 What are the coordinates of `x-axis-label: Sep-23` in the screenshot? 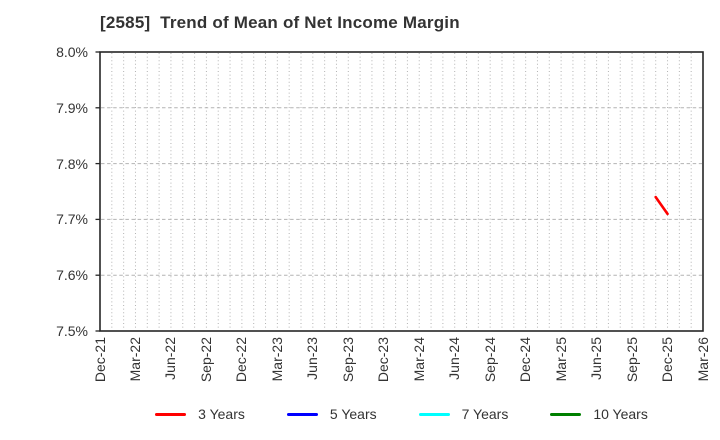 It's located at (347, 360).